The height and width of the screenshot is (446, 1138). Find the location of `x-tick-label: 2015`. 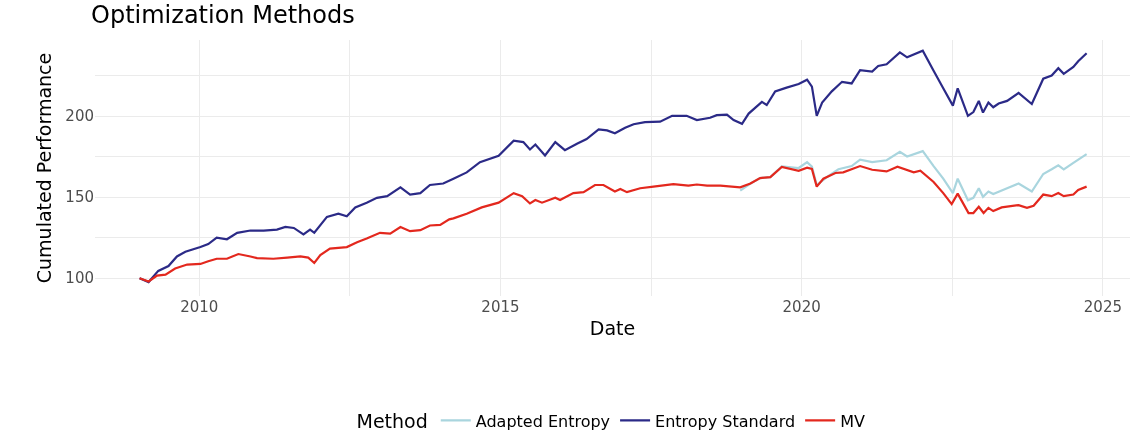

x-tick-label: 2015 is located at coordinates (500, 307).